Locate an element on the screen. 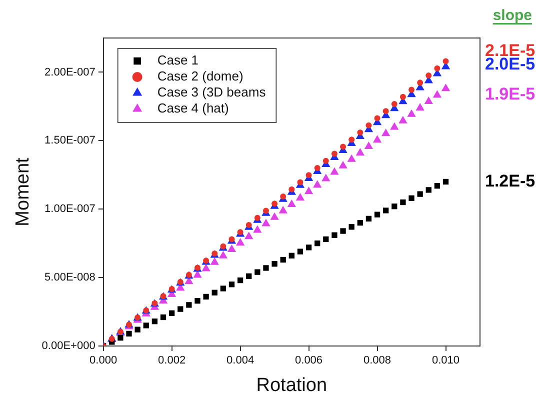 The image size is (538, 409). y-tick-label: 0.00E+000 is located at coordinates (69, 346).